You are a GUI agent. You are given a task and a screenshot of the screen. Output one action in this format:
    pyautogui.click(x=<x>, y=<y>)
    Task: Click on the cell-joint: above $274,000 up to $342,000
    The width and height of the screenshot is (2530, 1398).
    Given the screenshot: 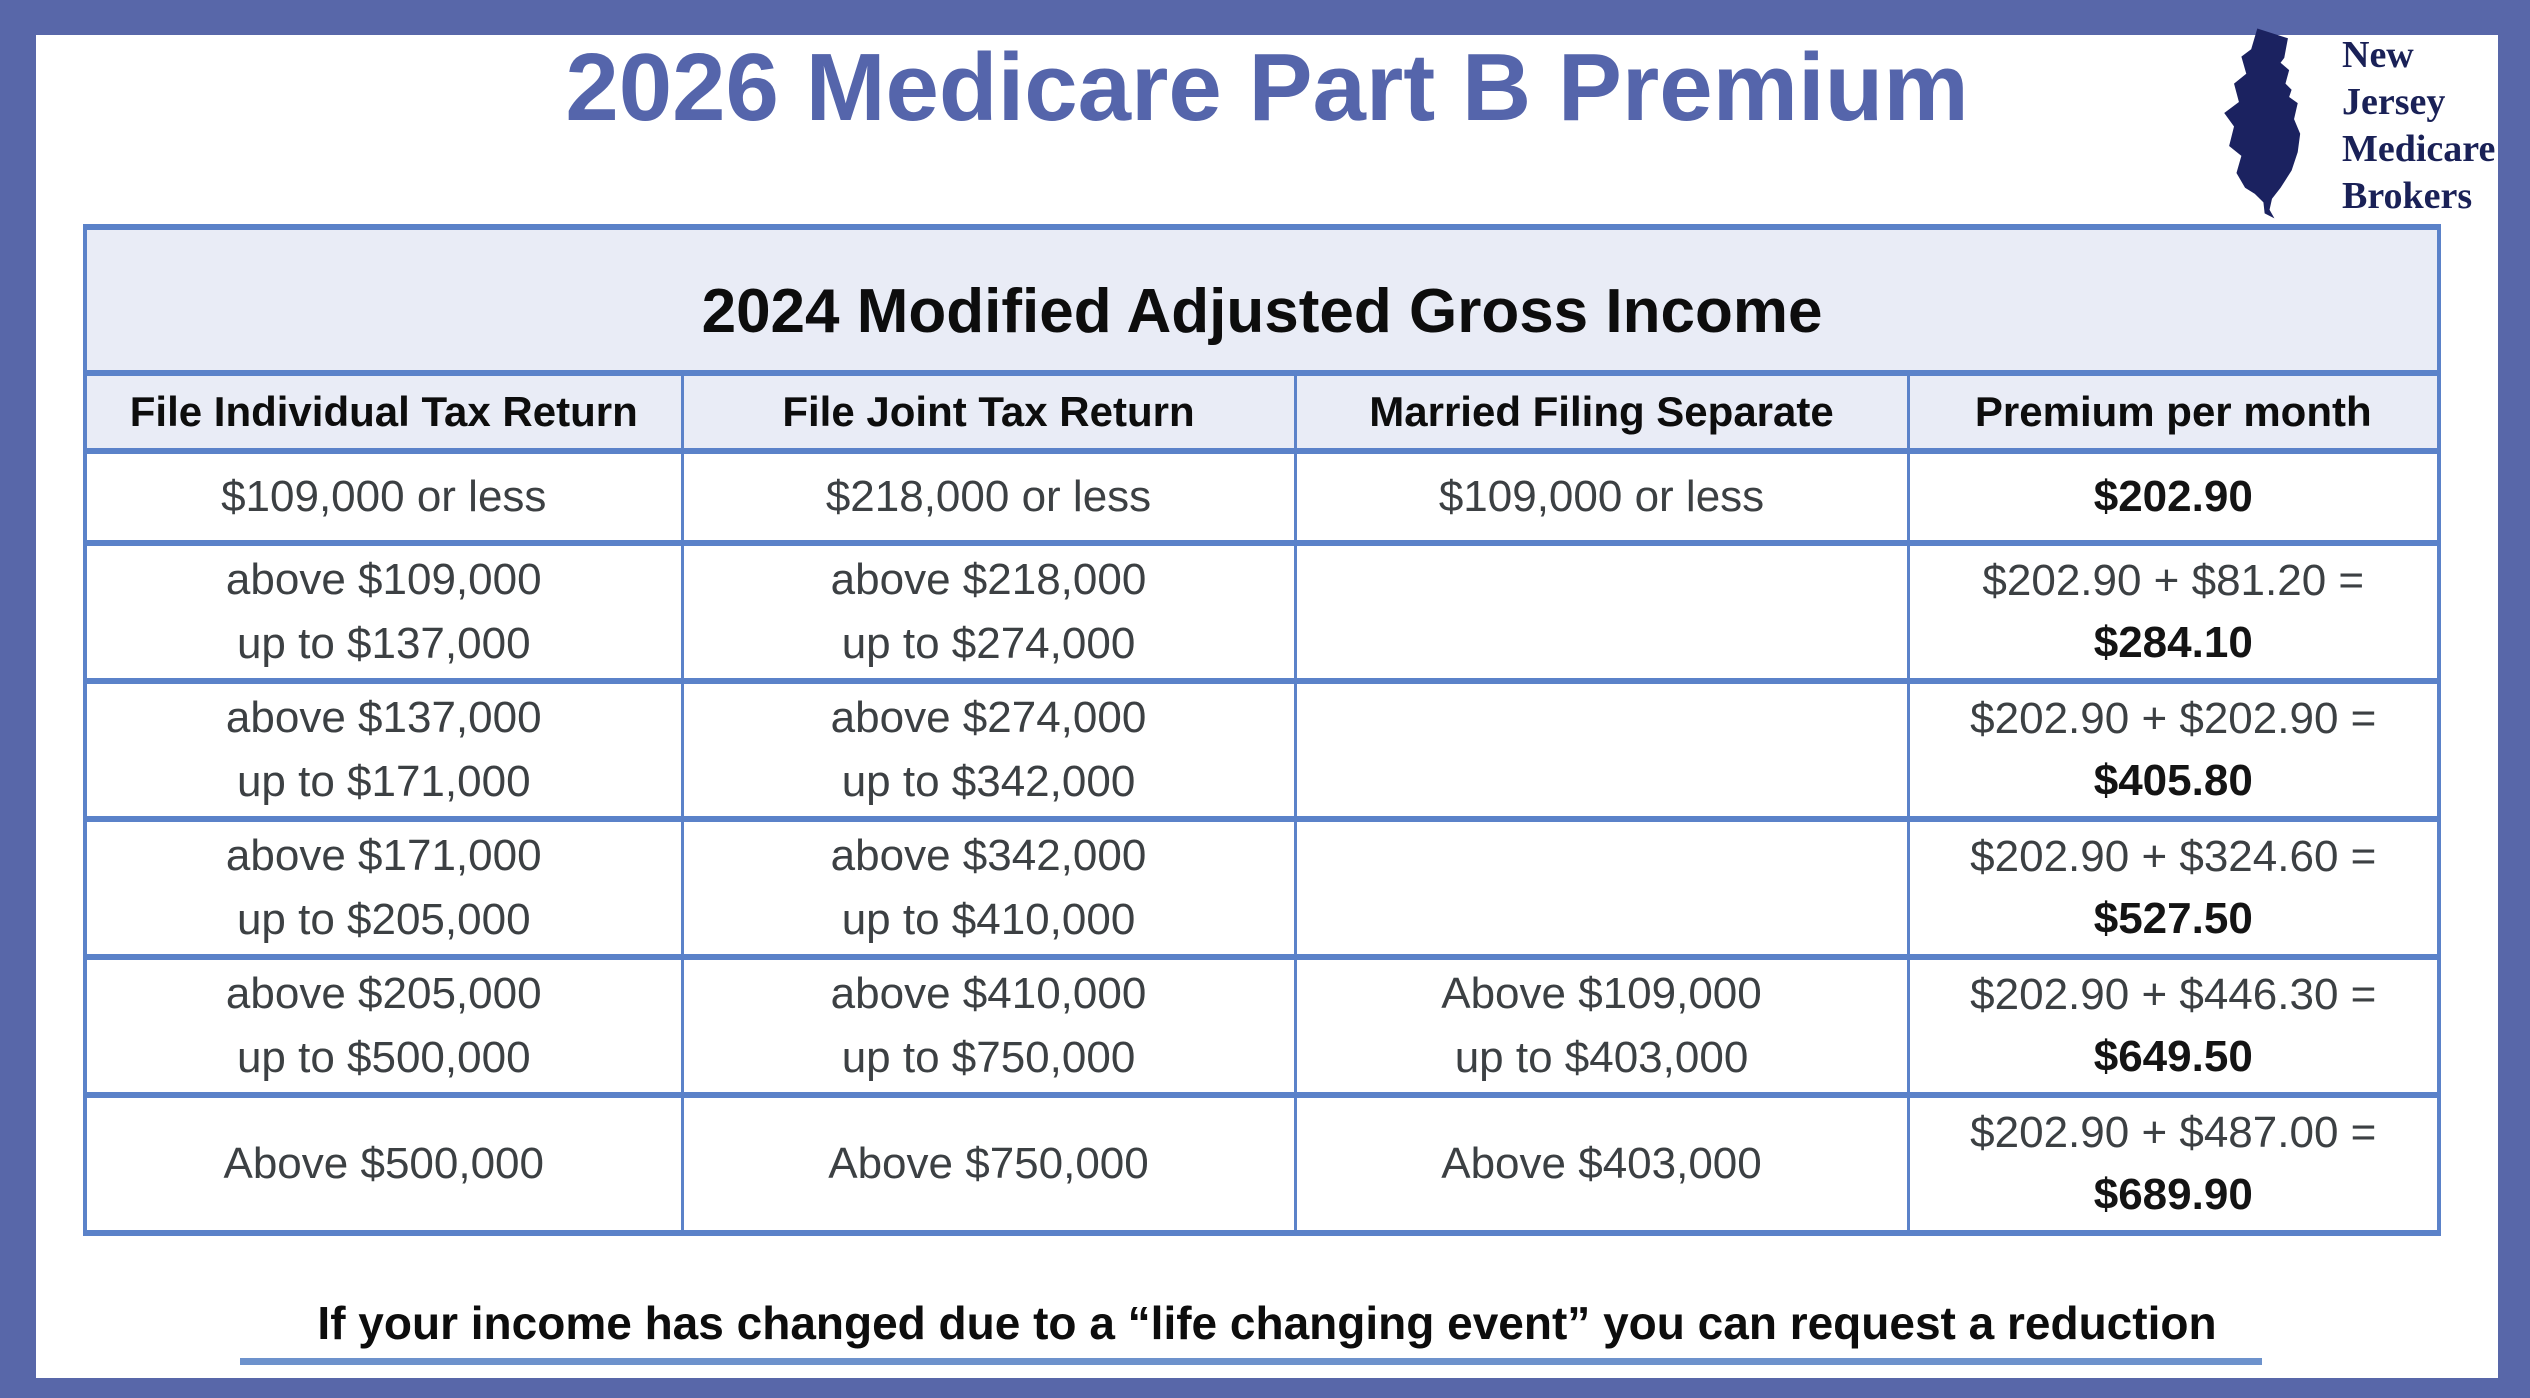 What is the action you would take?
    pyautogui.click(x=988, y=750)
    